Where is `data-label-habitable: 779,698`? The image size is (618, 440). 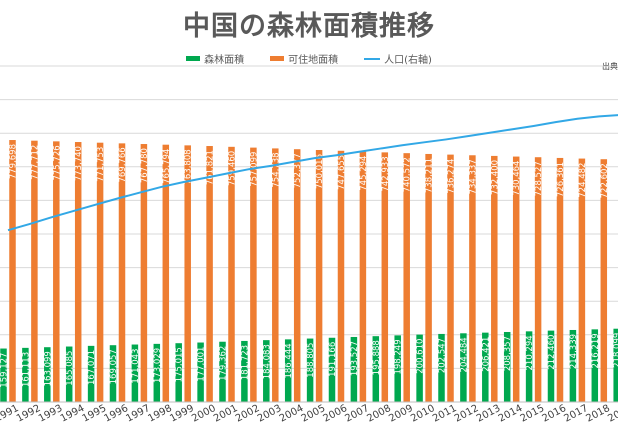 data-label-habitable: 779,698 is located at coordinates (14, 161).